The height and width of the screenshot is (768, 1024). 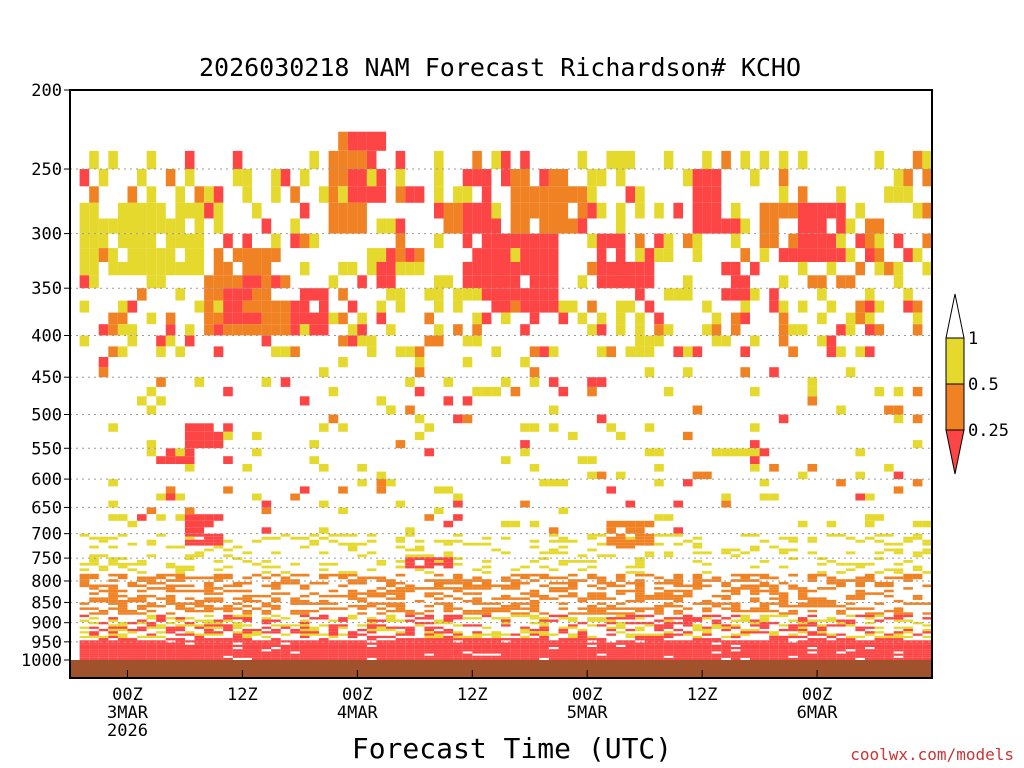 What do you see at coordinates (955, 452) in the screenshot?
I see `colorbar-bottom-arrow` at bounding box center [955, 452].